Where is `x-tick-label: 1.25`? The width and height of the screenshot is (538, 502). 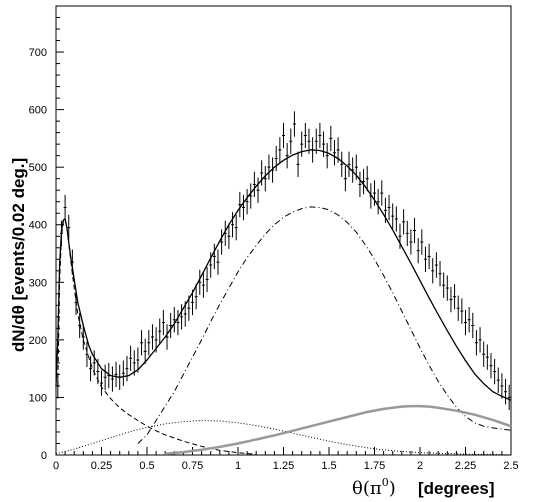 x-tick-label: 1.25 is located at coordinates (283, 466).